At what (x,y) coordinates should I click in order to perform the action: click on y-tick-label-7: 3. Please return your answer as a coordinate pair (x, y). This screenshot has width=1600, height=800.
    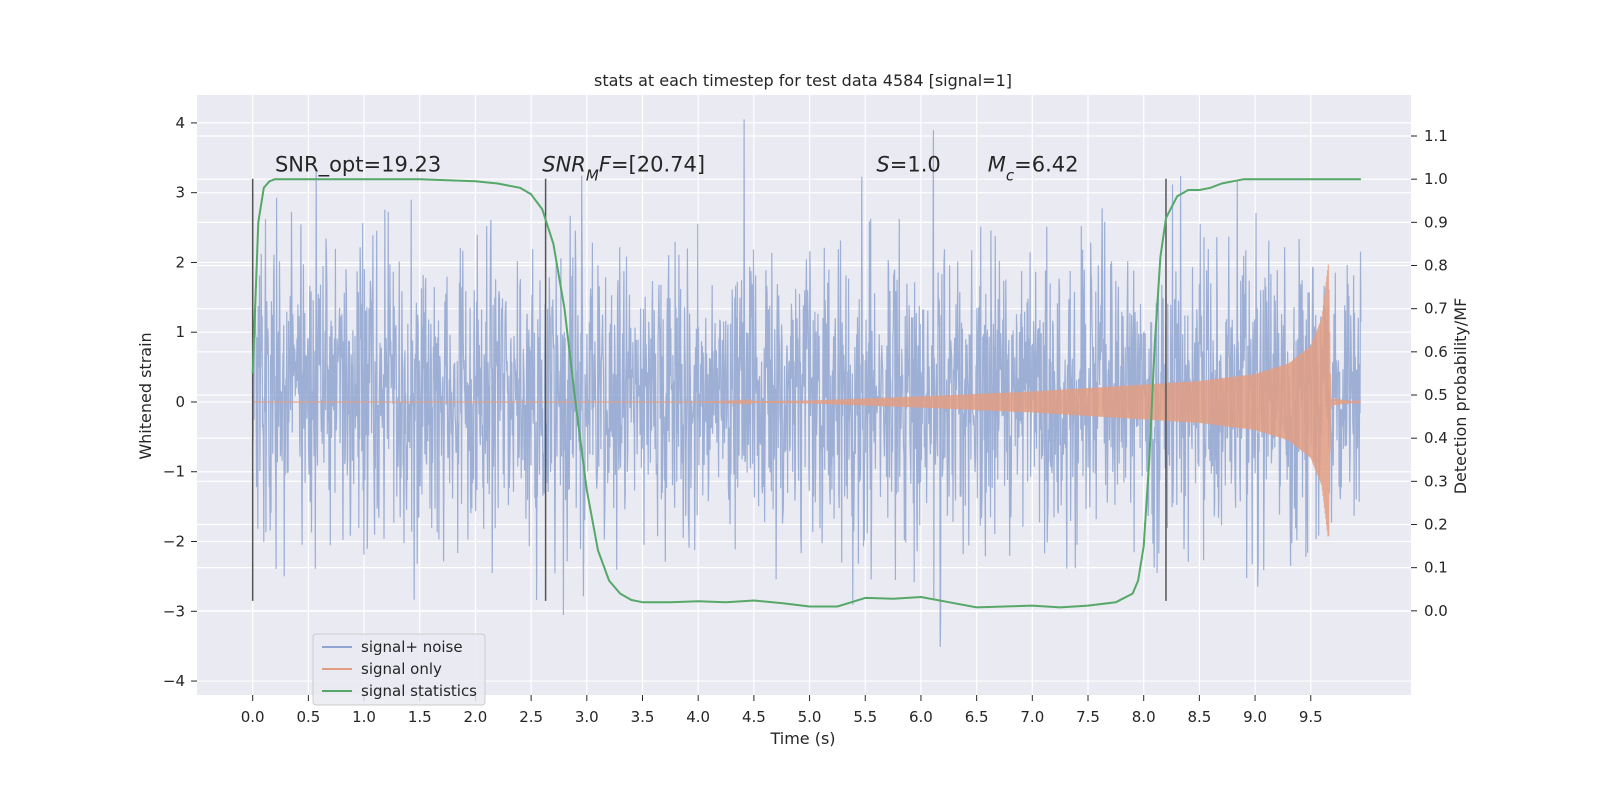
    Looking at the image, I should click on (180, 193).